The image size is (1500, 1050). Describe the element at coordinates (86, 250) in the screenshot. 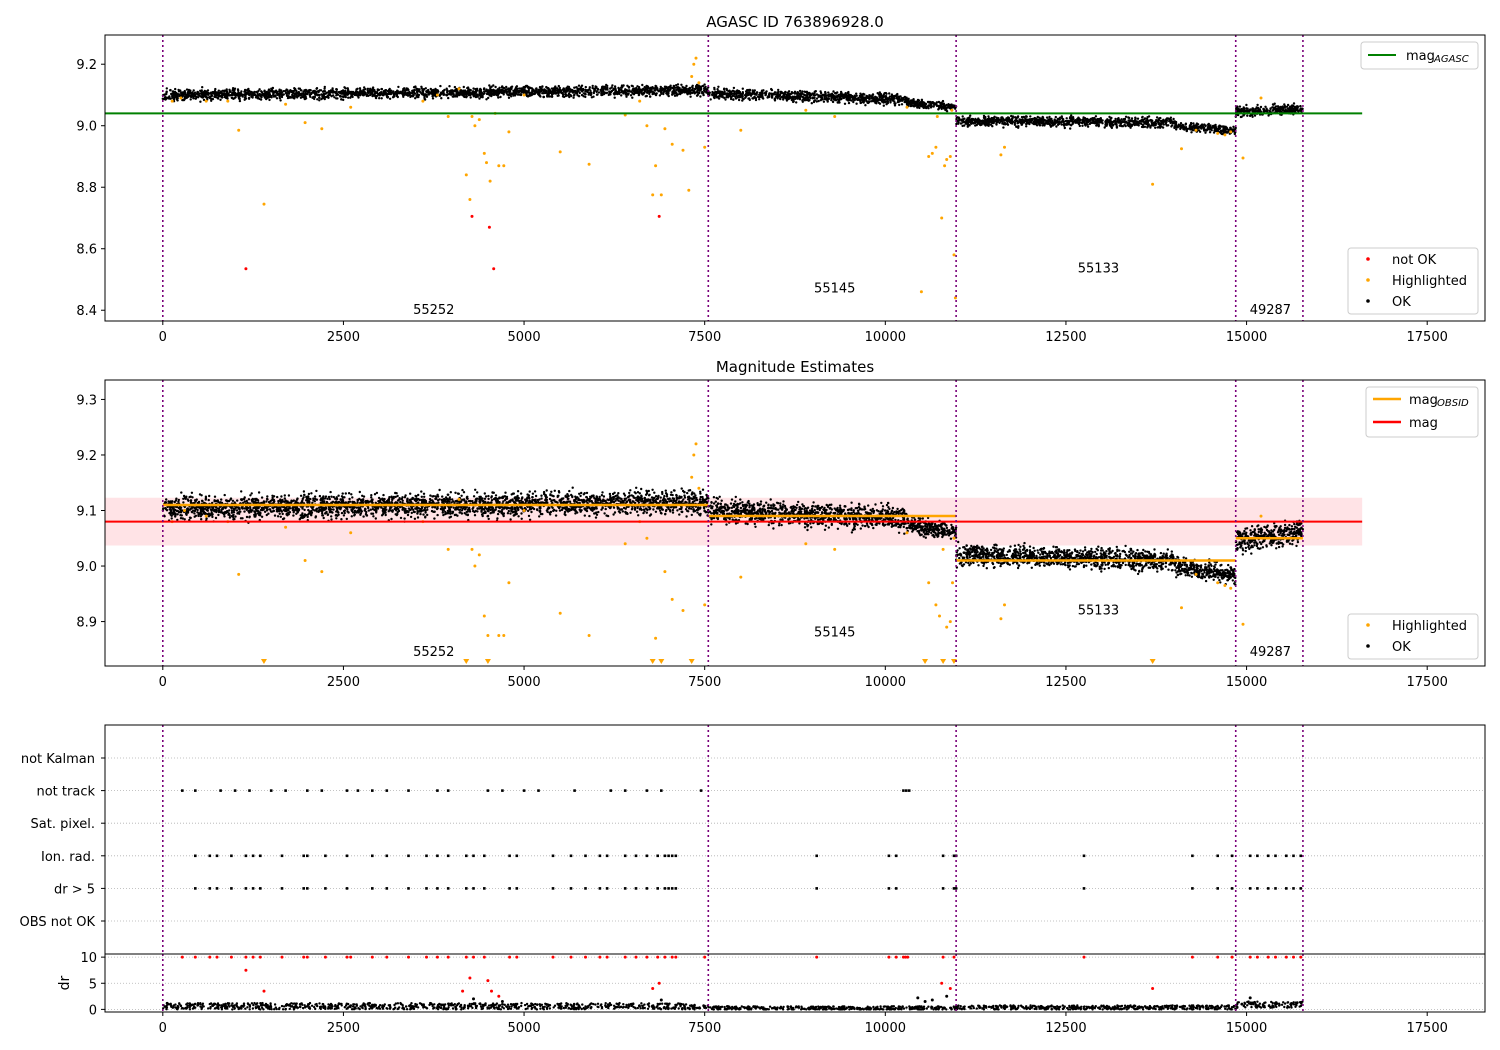

I see `y-tick-label: 8.6` at that location.